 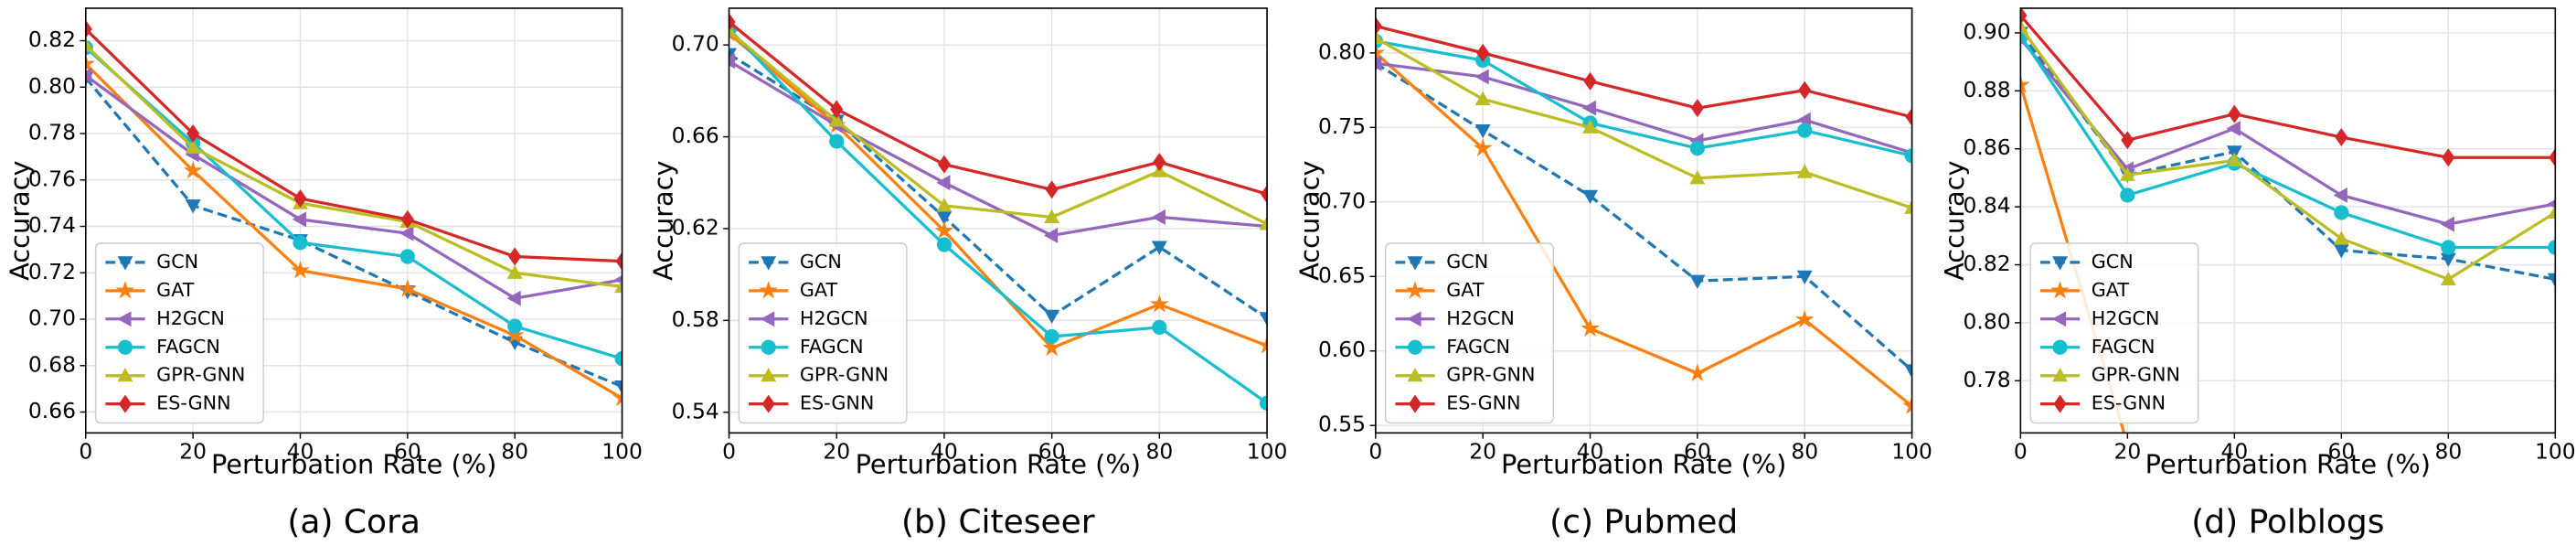 I want to click on y-tick-label: 0.62, so click(x=696, y=227).